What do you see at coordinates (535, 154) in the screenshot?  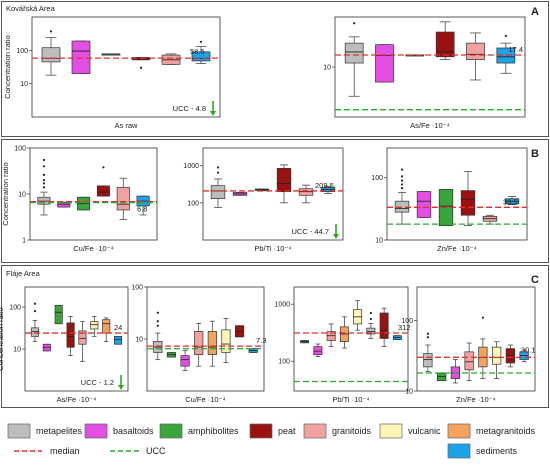 I see `section-b-tag: B` at bounding box center [535, 154].